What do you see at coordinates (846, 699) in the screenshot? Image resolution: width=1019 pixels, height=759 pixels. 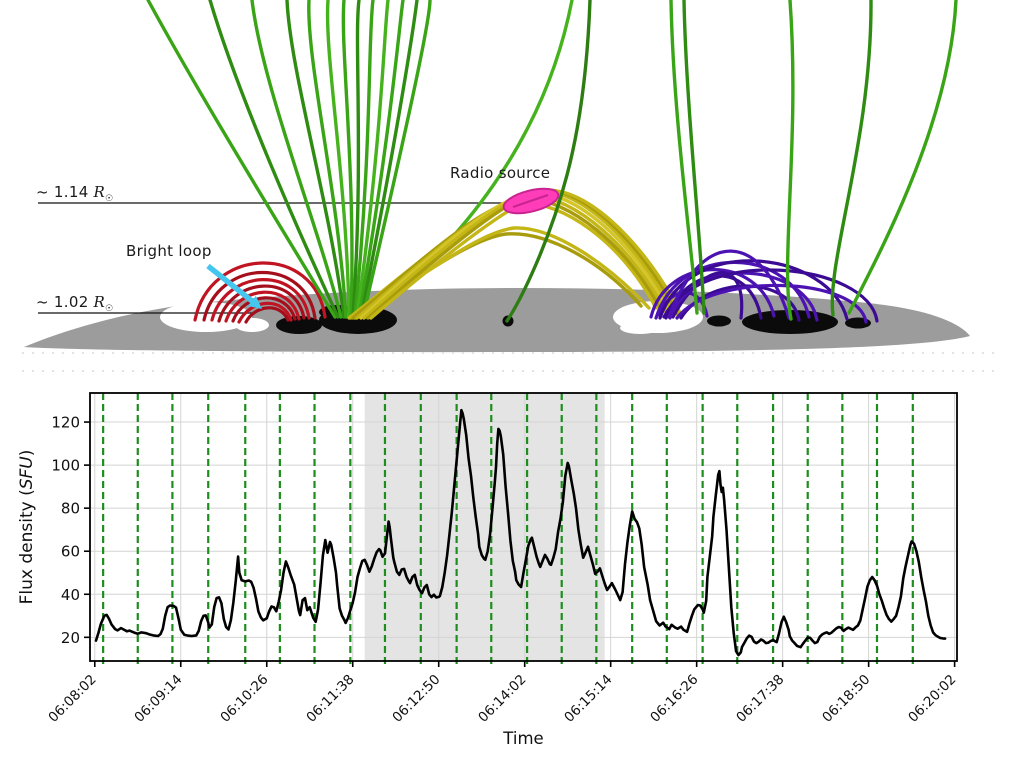 I see `x-tick-label: 06:18:50` at bounding box center [846, 699].